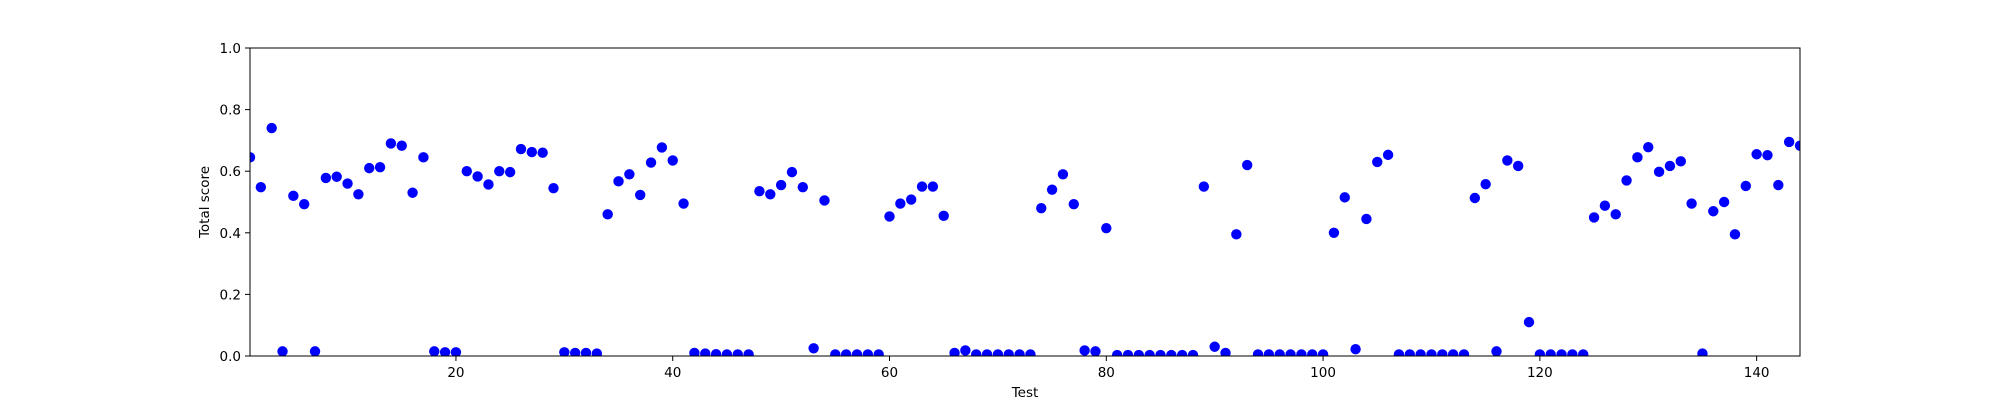  Describe the element at coordinates (230, 357) in the screenshot. I see `y-tick-label: 0.0` at that location.